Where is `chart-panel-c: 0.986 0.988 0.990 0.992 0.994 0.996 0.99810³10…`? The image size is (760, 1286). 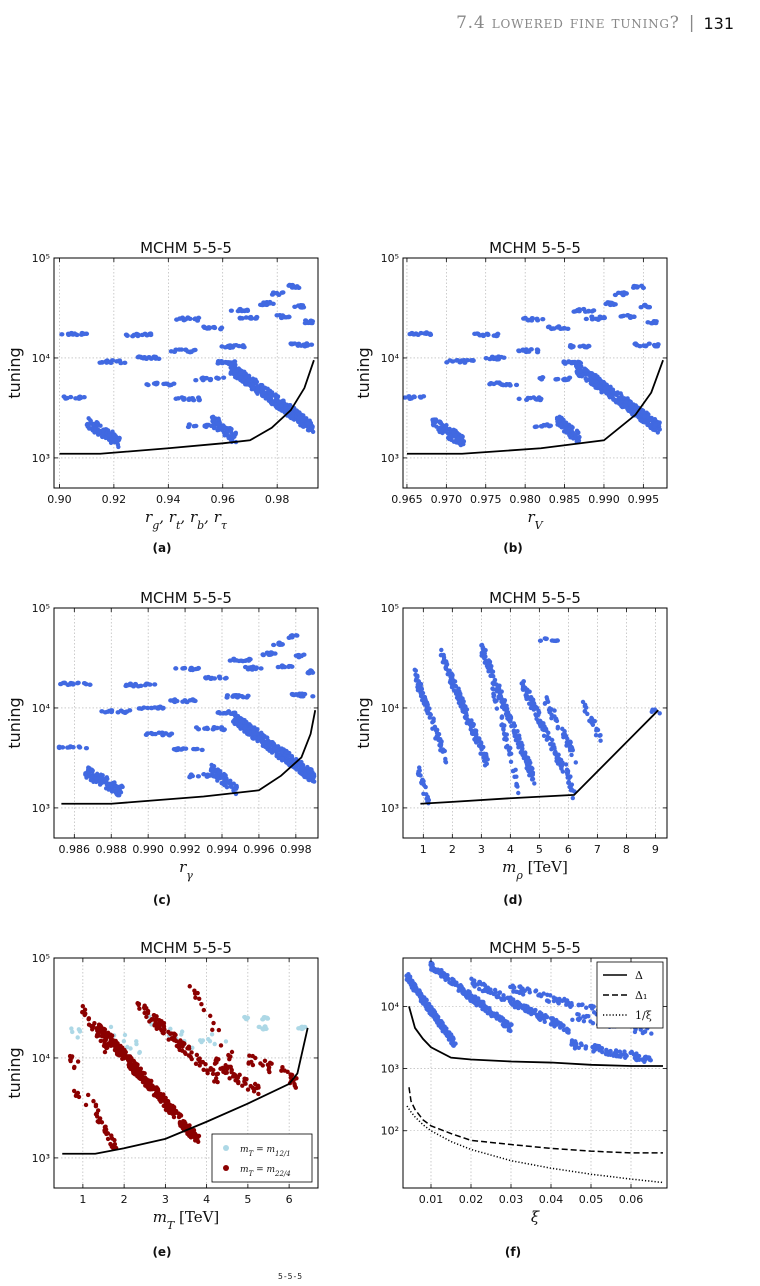
chart-panel-c: 0.986 0.988 0.990 0.992 0.994 0.996 0.99810³10… is located at coordinates (162, 735).